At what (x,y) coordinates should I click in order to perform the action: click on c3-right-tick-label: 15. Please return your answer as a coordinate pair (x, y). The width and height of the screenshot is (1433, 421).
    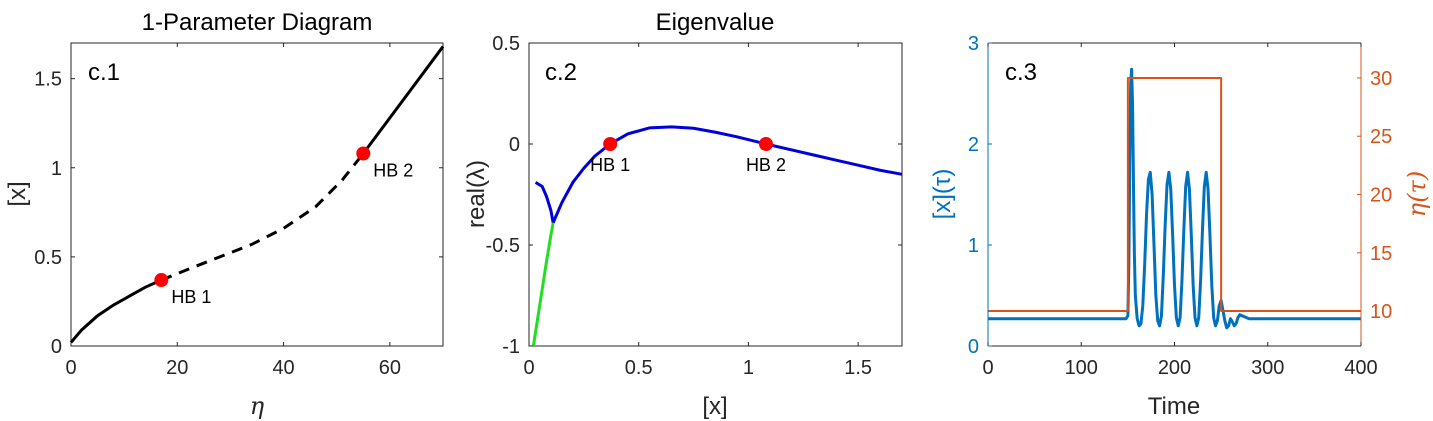
    Looking at the image, I should click on (1381, 254).